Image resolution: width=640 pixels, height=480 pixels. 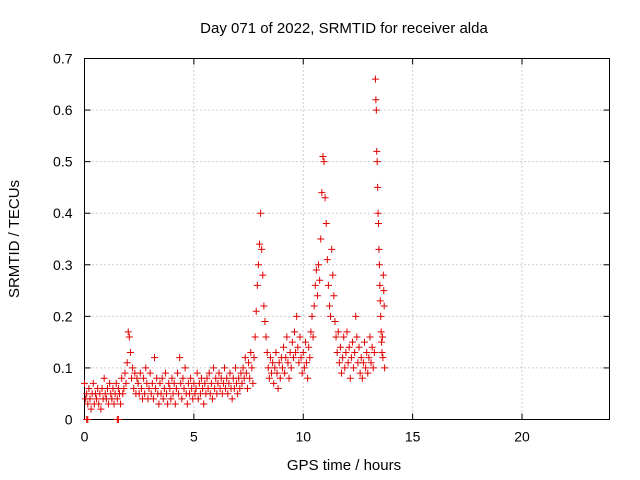 I want to click on y-tick-label: 0.3, so click(x=63, y=265).